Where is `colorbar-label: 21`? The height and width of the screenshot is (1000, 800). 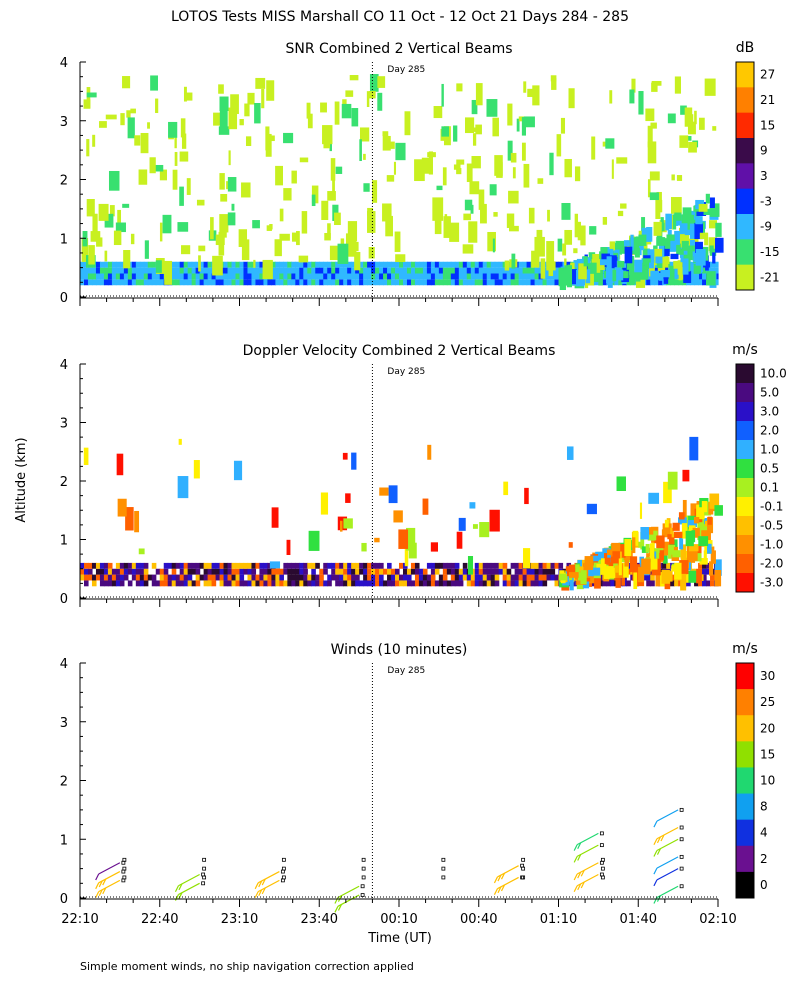 colorbar-label: 21 is located at coordinates (767, 100).